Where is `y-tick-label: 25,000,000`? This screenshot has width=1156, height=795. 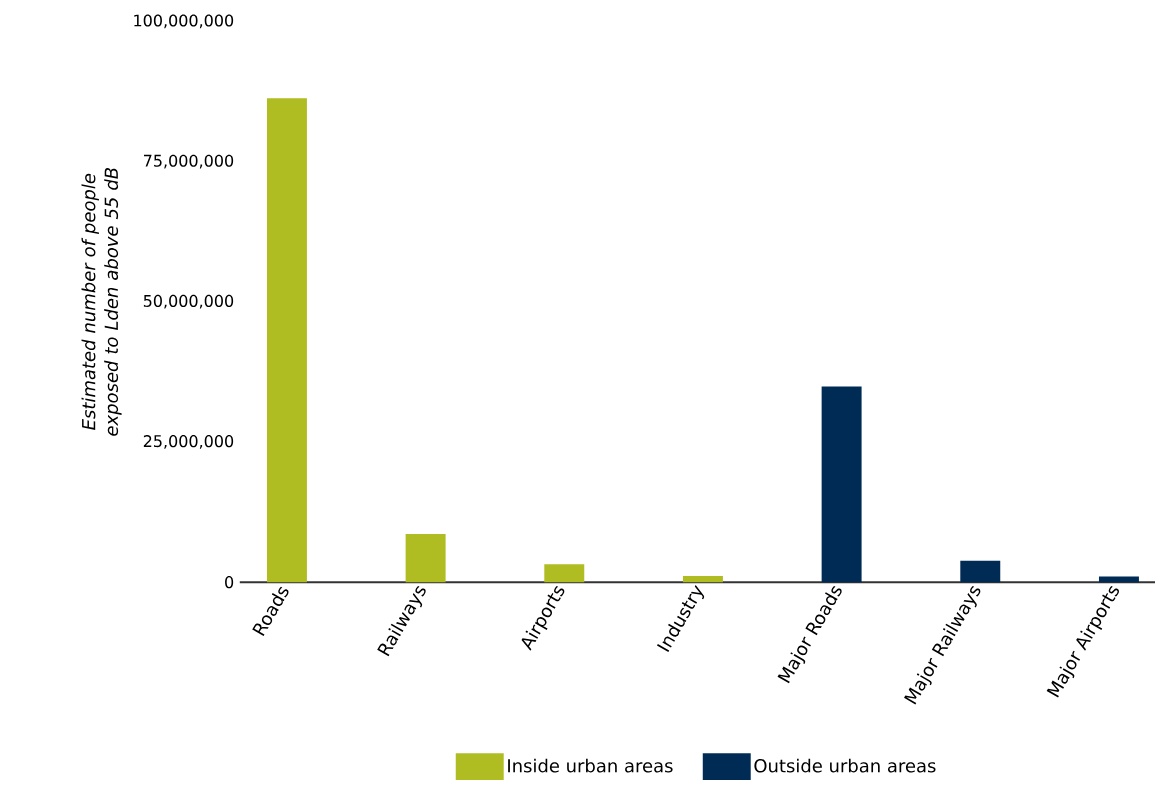 y-tick-label: 25,000,000 is located at coordinates (188, 441).